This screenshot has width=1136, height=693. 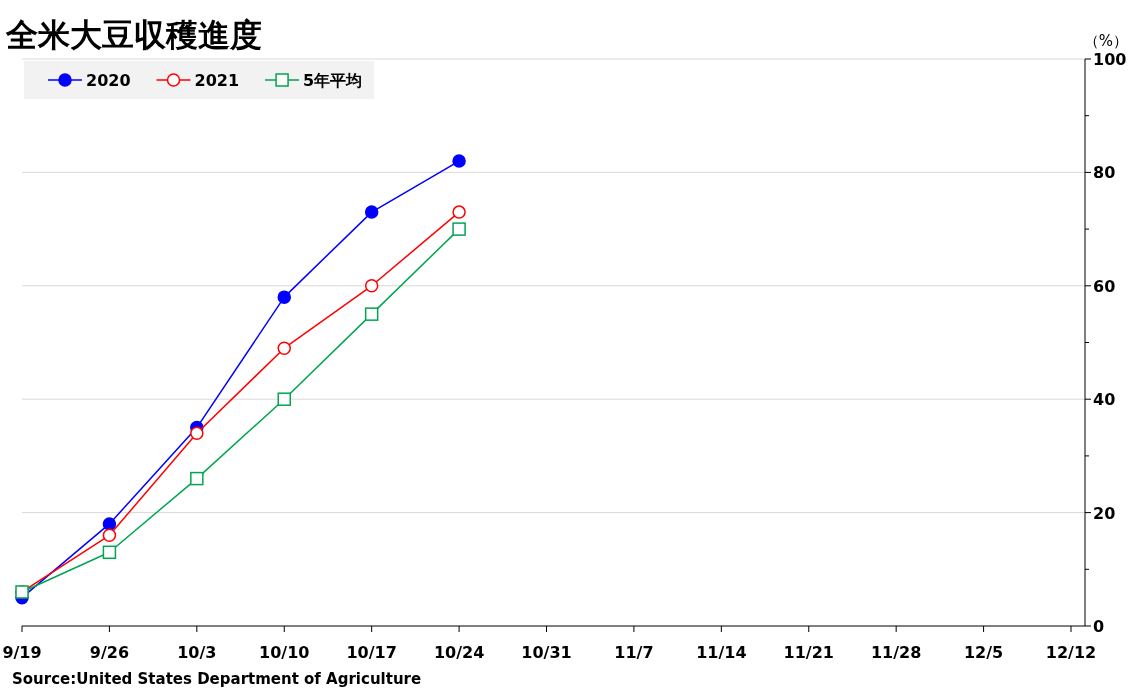 What do you see at coordinates (217, 80) in the screenshot?
I see `legend-label: 2021` at bounding box center [217, 80].